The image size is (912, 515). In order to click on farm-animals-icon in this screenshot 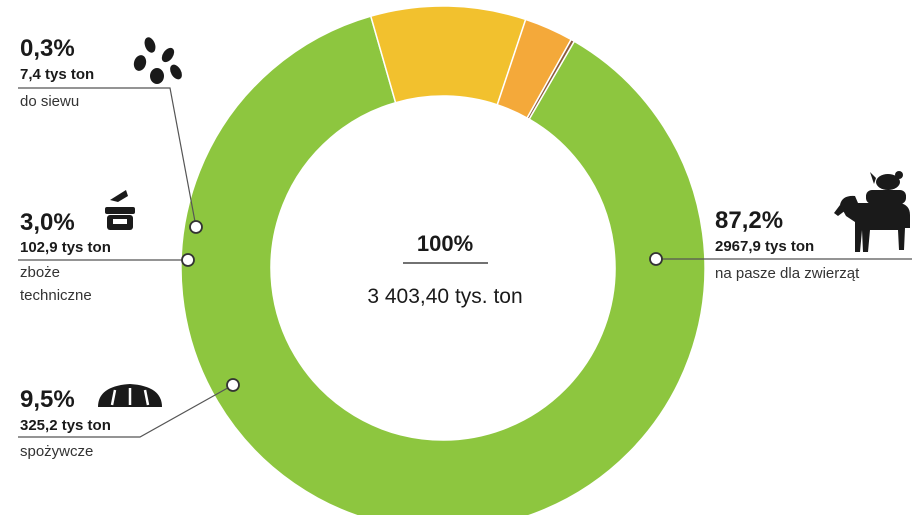, I will do `click(872, 211)`.